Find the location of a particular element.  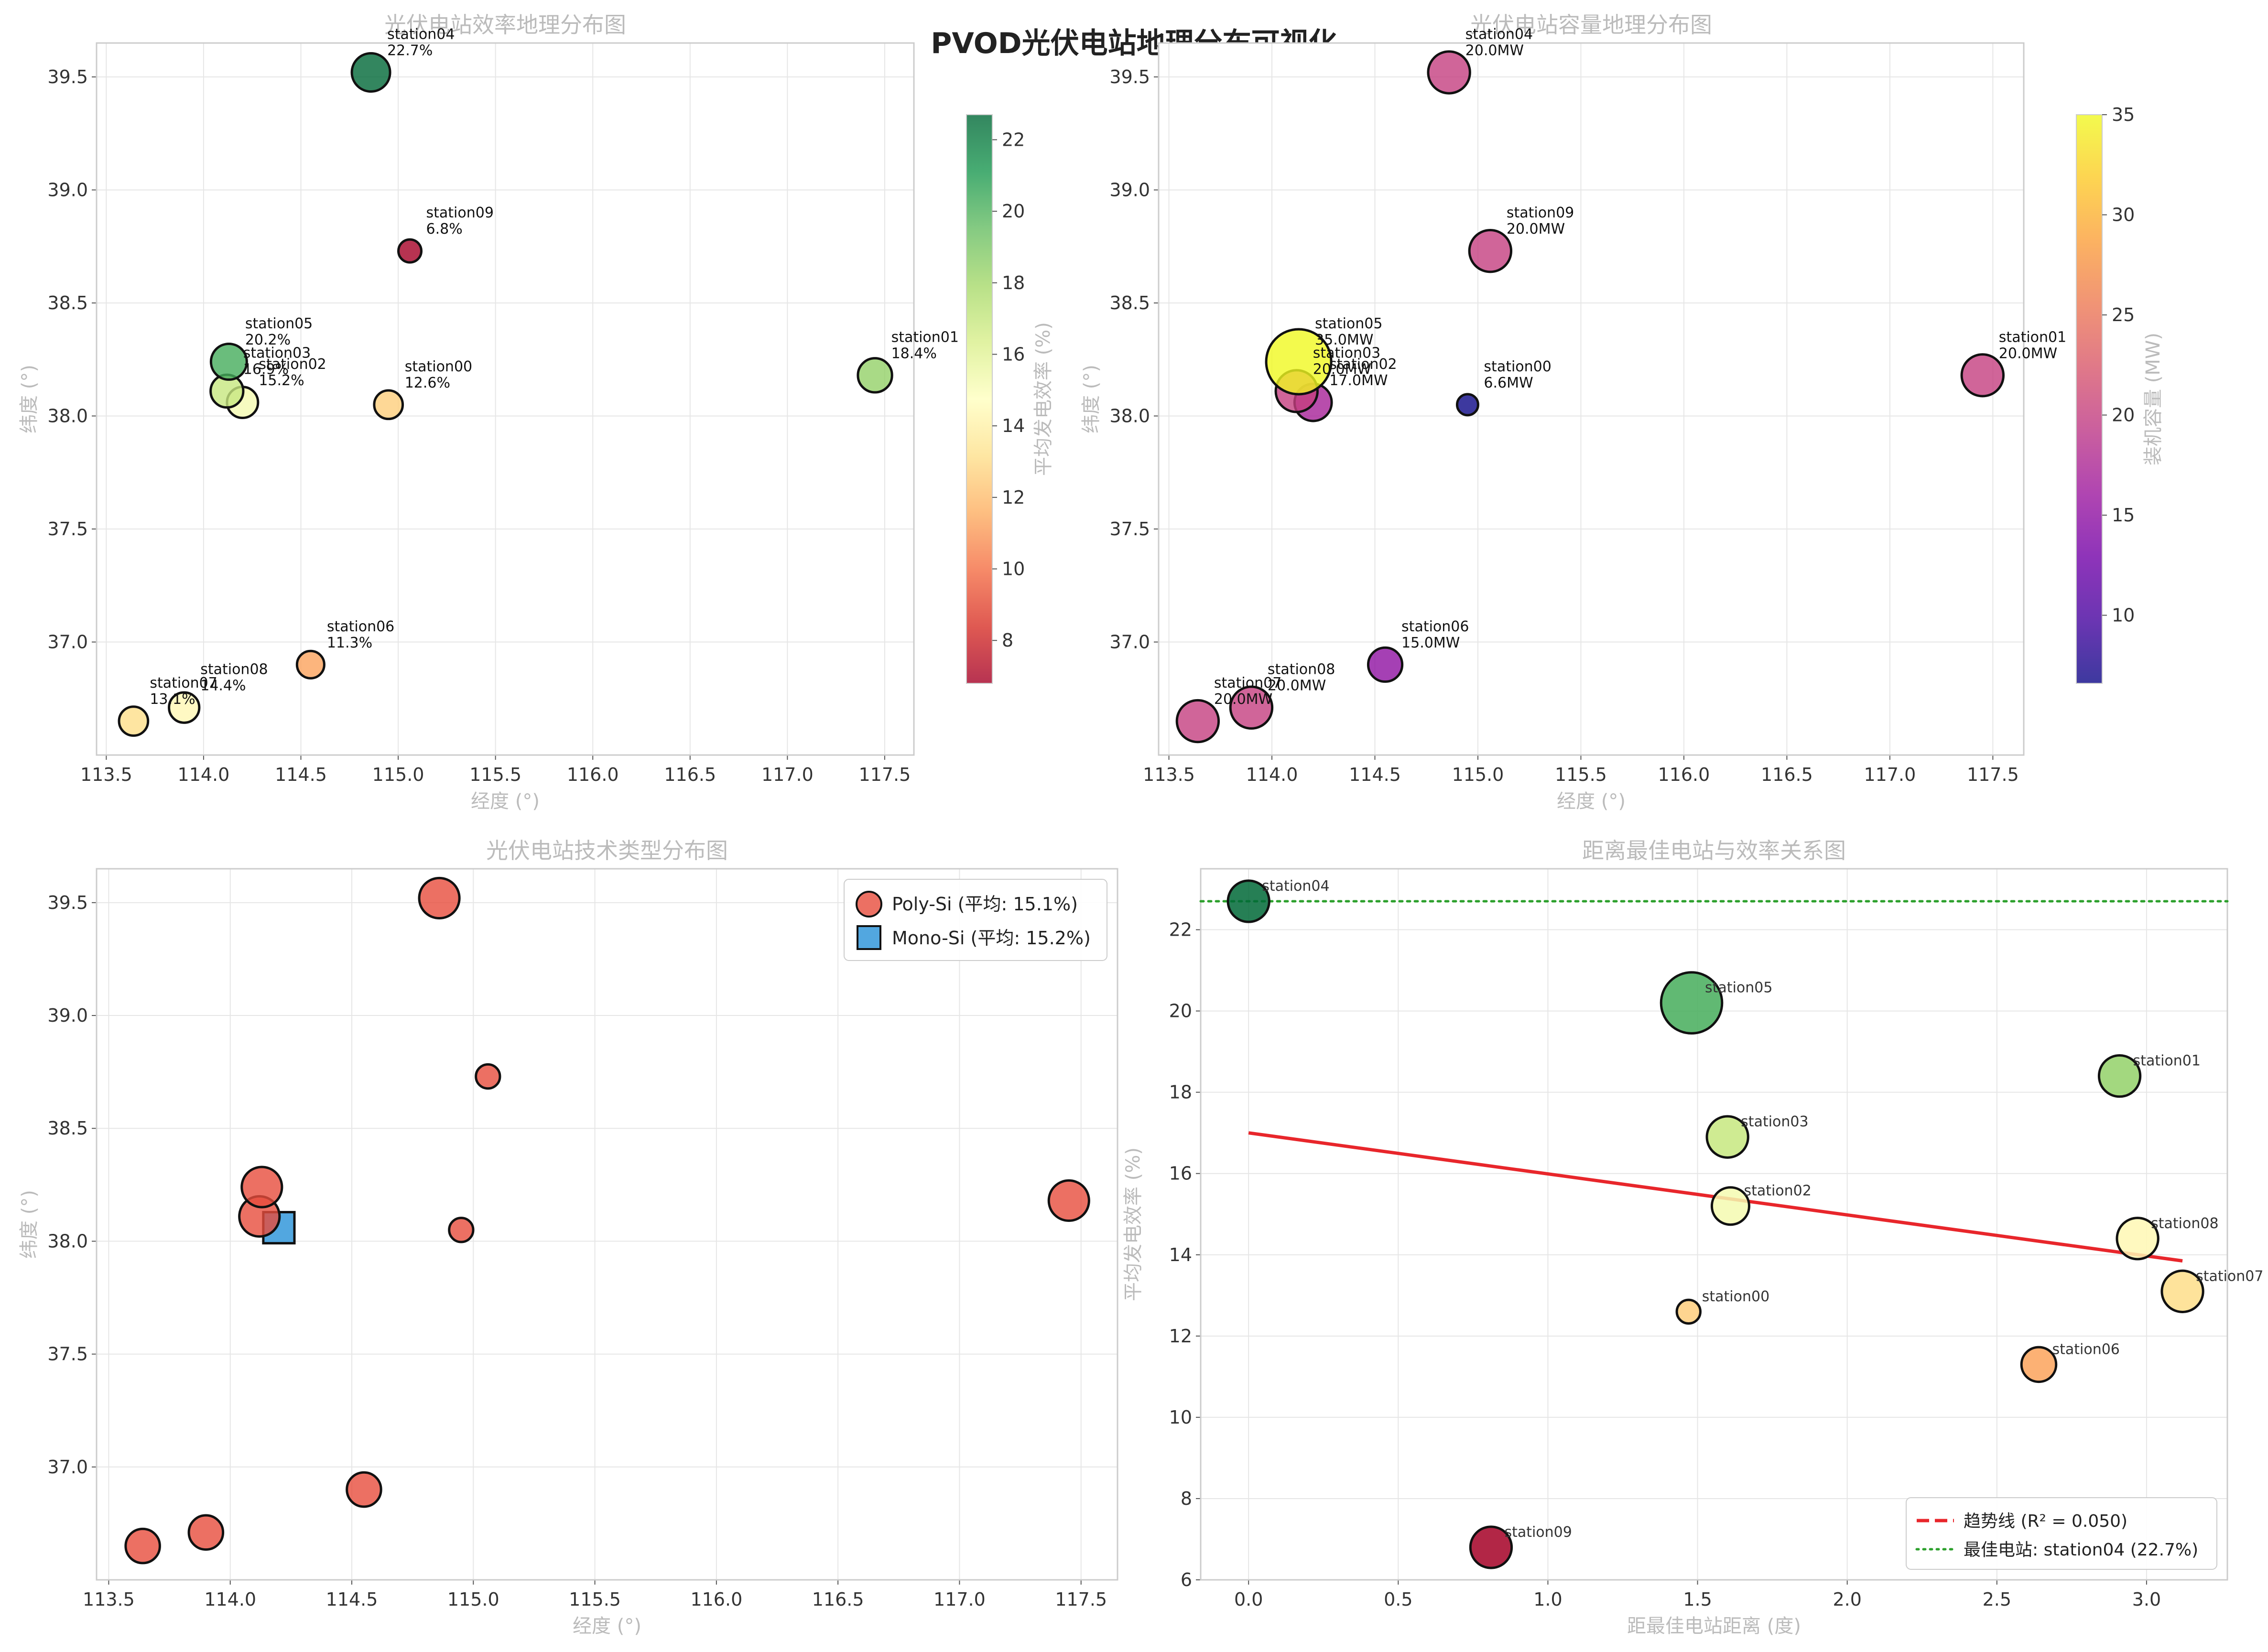

annotation-value: 20.2% is located at coordinates (268, 340).